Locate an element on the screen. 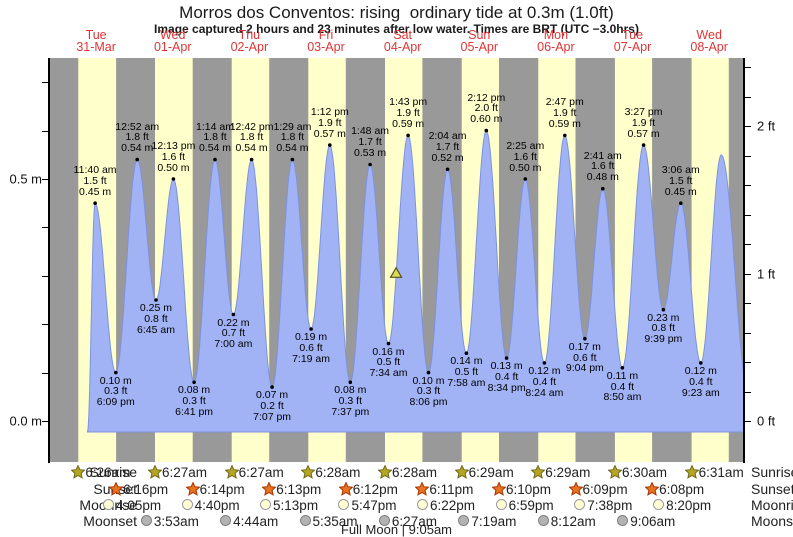 The height and width of the screenshot is (537, 793). sunrise-time: 6:29am is located at coordinates (568, 472).